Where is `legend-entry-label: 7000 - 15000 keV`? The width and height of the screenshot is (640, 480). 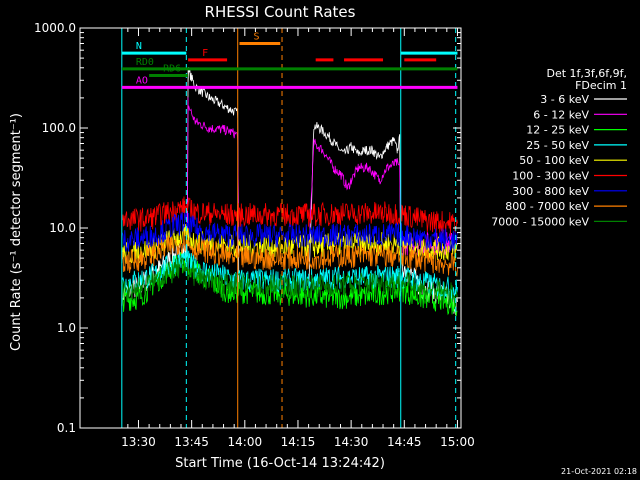
legend-entry-label: 7000 - 15000 keV is located at coordinates (540, 221).